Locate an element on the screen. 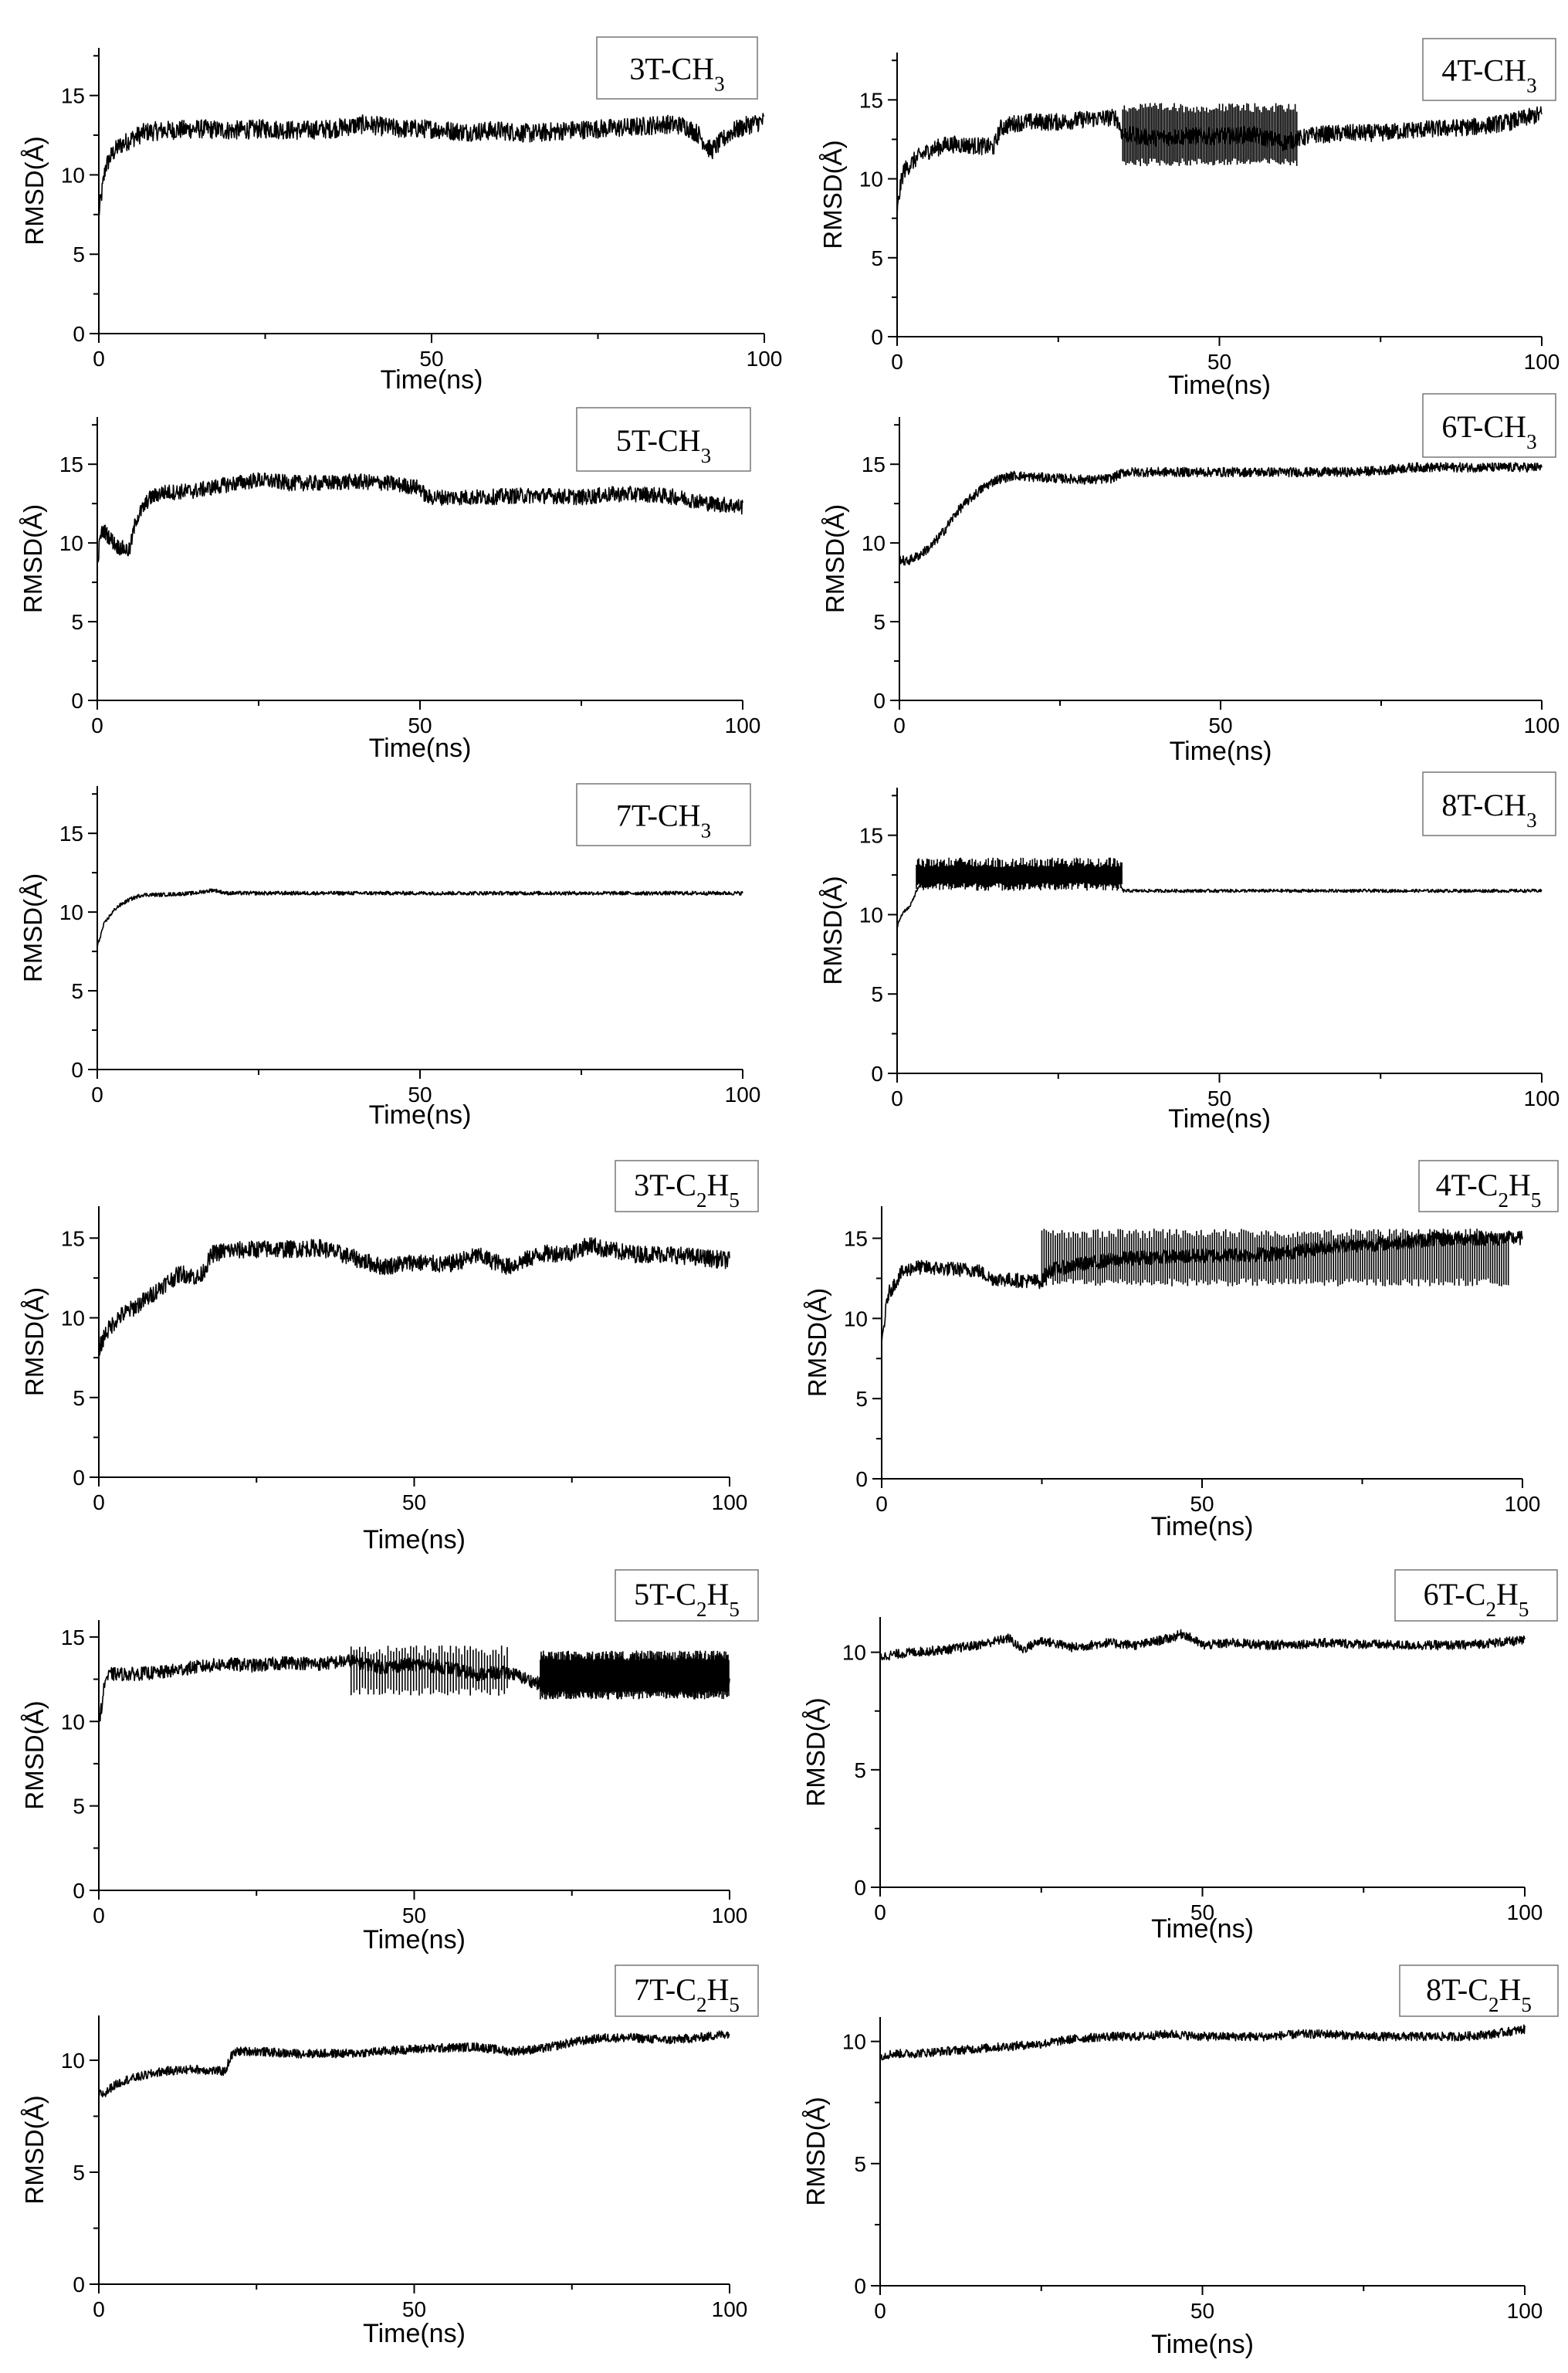  series-label: 6T-C2H5 is located at coordinates (1476, 1599).